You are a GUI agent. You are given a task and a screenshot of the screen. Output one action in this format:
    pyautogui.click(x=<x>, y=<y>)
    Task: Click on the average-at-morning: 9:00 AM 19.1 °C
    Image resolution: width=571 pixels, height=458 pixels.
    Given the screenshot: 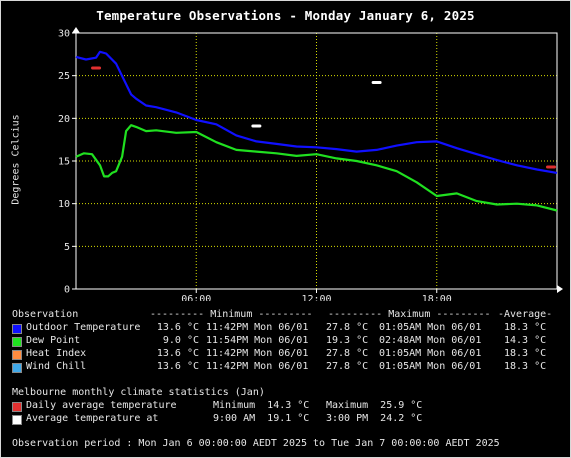 What is the action you would take?
    pyautogui.click(x=261, y=418)
    